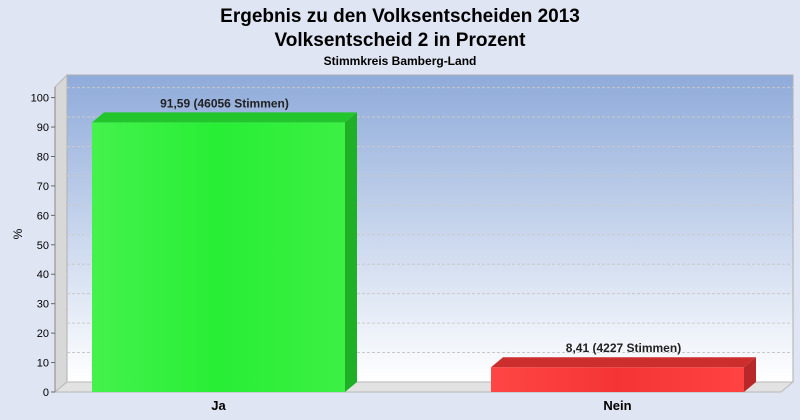  What do you see at coordinates (623, 348) in the screenshot?
I see `data-label-nein: 8,41 (4227 Stimmen)` at bounding box center [623, 348].